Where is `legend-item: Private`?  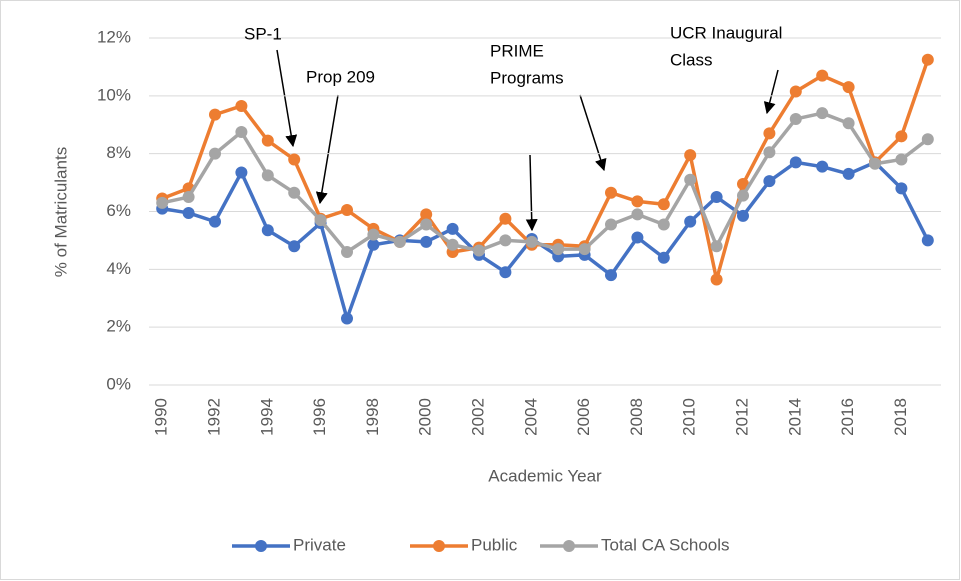
legend-item: Private is located at coordinates (289, 544).